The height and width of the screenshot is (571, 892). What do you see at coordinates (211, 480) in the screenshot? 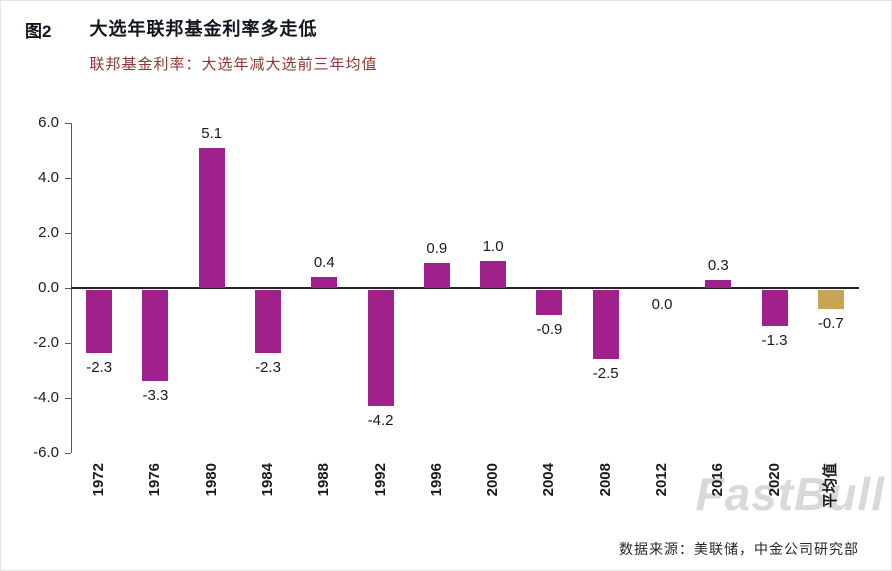
I see `x-axis-label-1980: 1980` at bounding box center [211, 480].